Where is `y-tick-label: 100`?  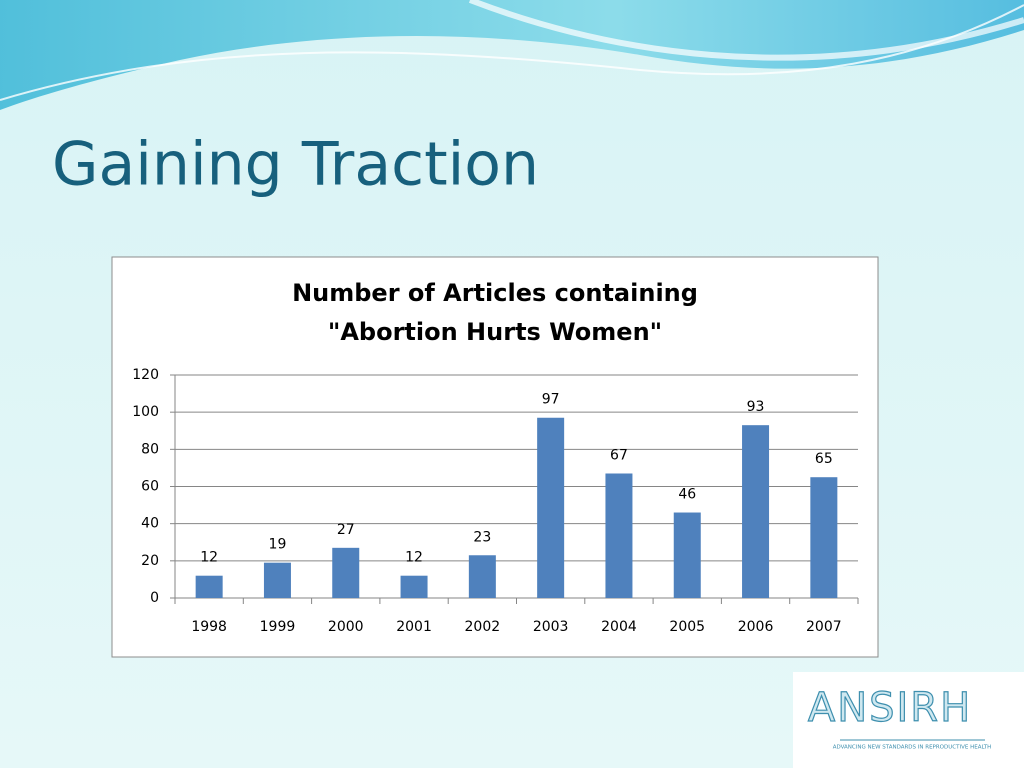 y-tick-label: 100 is located at coordinates (145, 412).